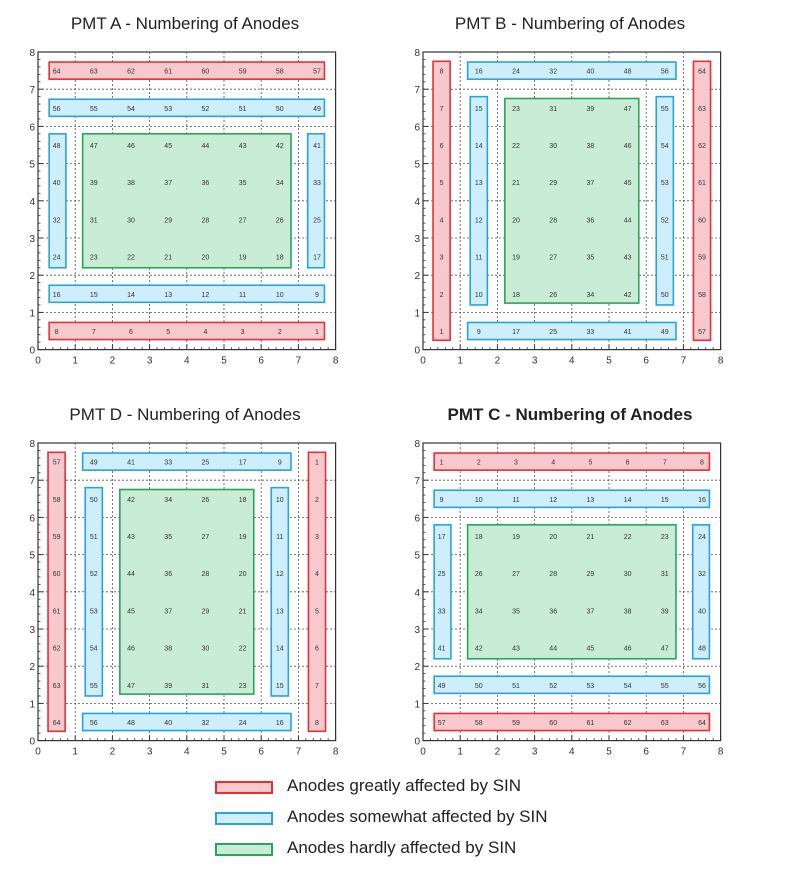 The width and height of the screenshot is (799, 870). I want to click on anode-label: 58, so click(479, 723).